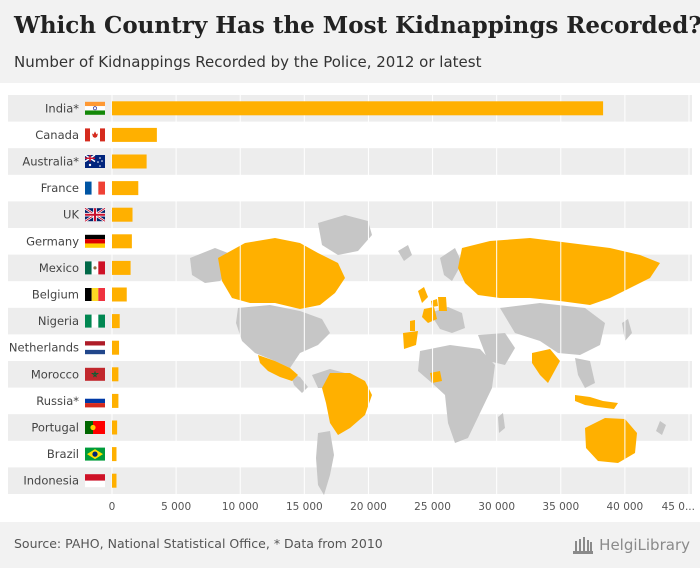 Image resolution: width=700 pixels, height=568 pixels. What do you see at coordinates (114, 480) in the screenshot?
I see `bar-indonesia` at bounding box center [114, 480].